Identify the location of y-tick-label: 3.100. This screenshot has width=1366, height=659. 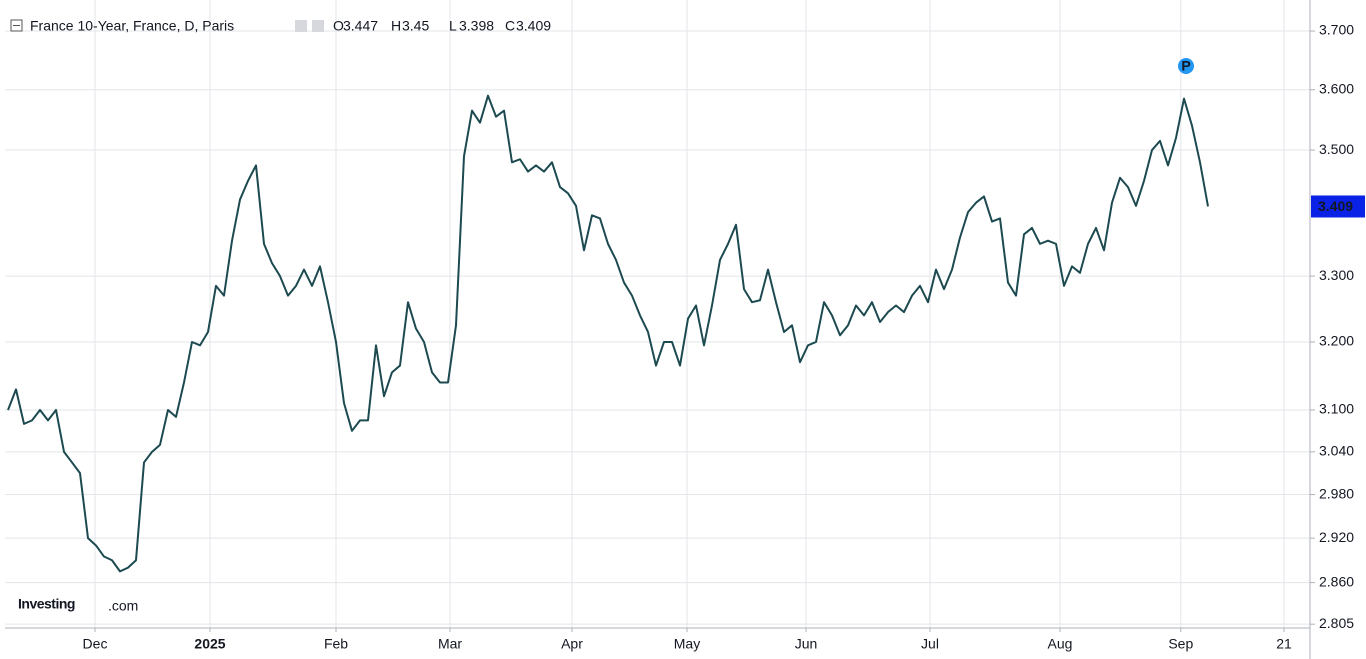
(1336, 409).